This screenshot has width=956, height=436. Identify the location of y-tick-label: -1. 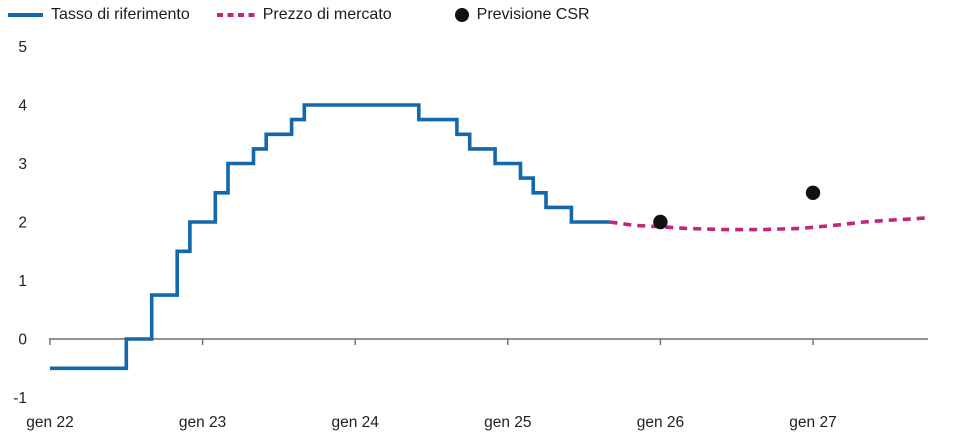
(20, 398).